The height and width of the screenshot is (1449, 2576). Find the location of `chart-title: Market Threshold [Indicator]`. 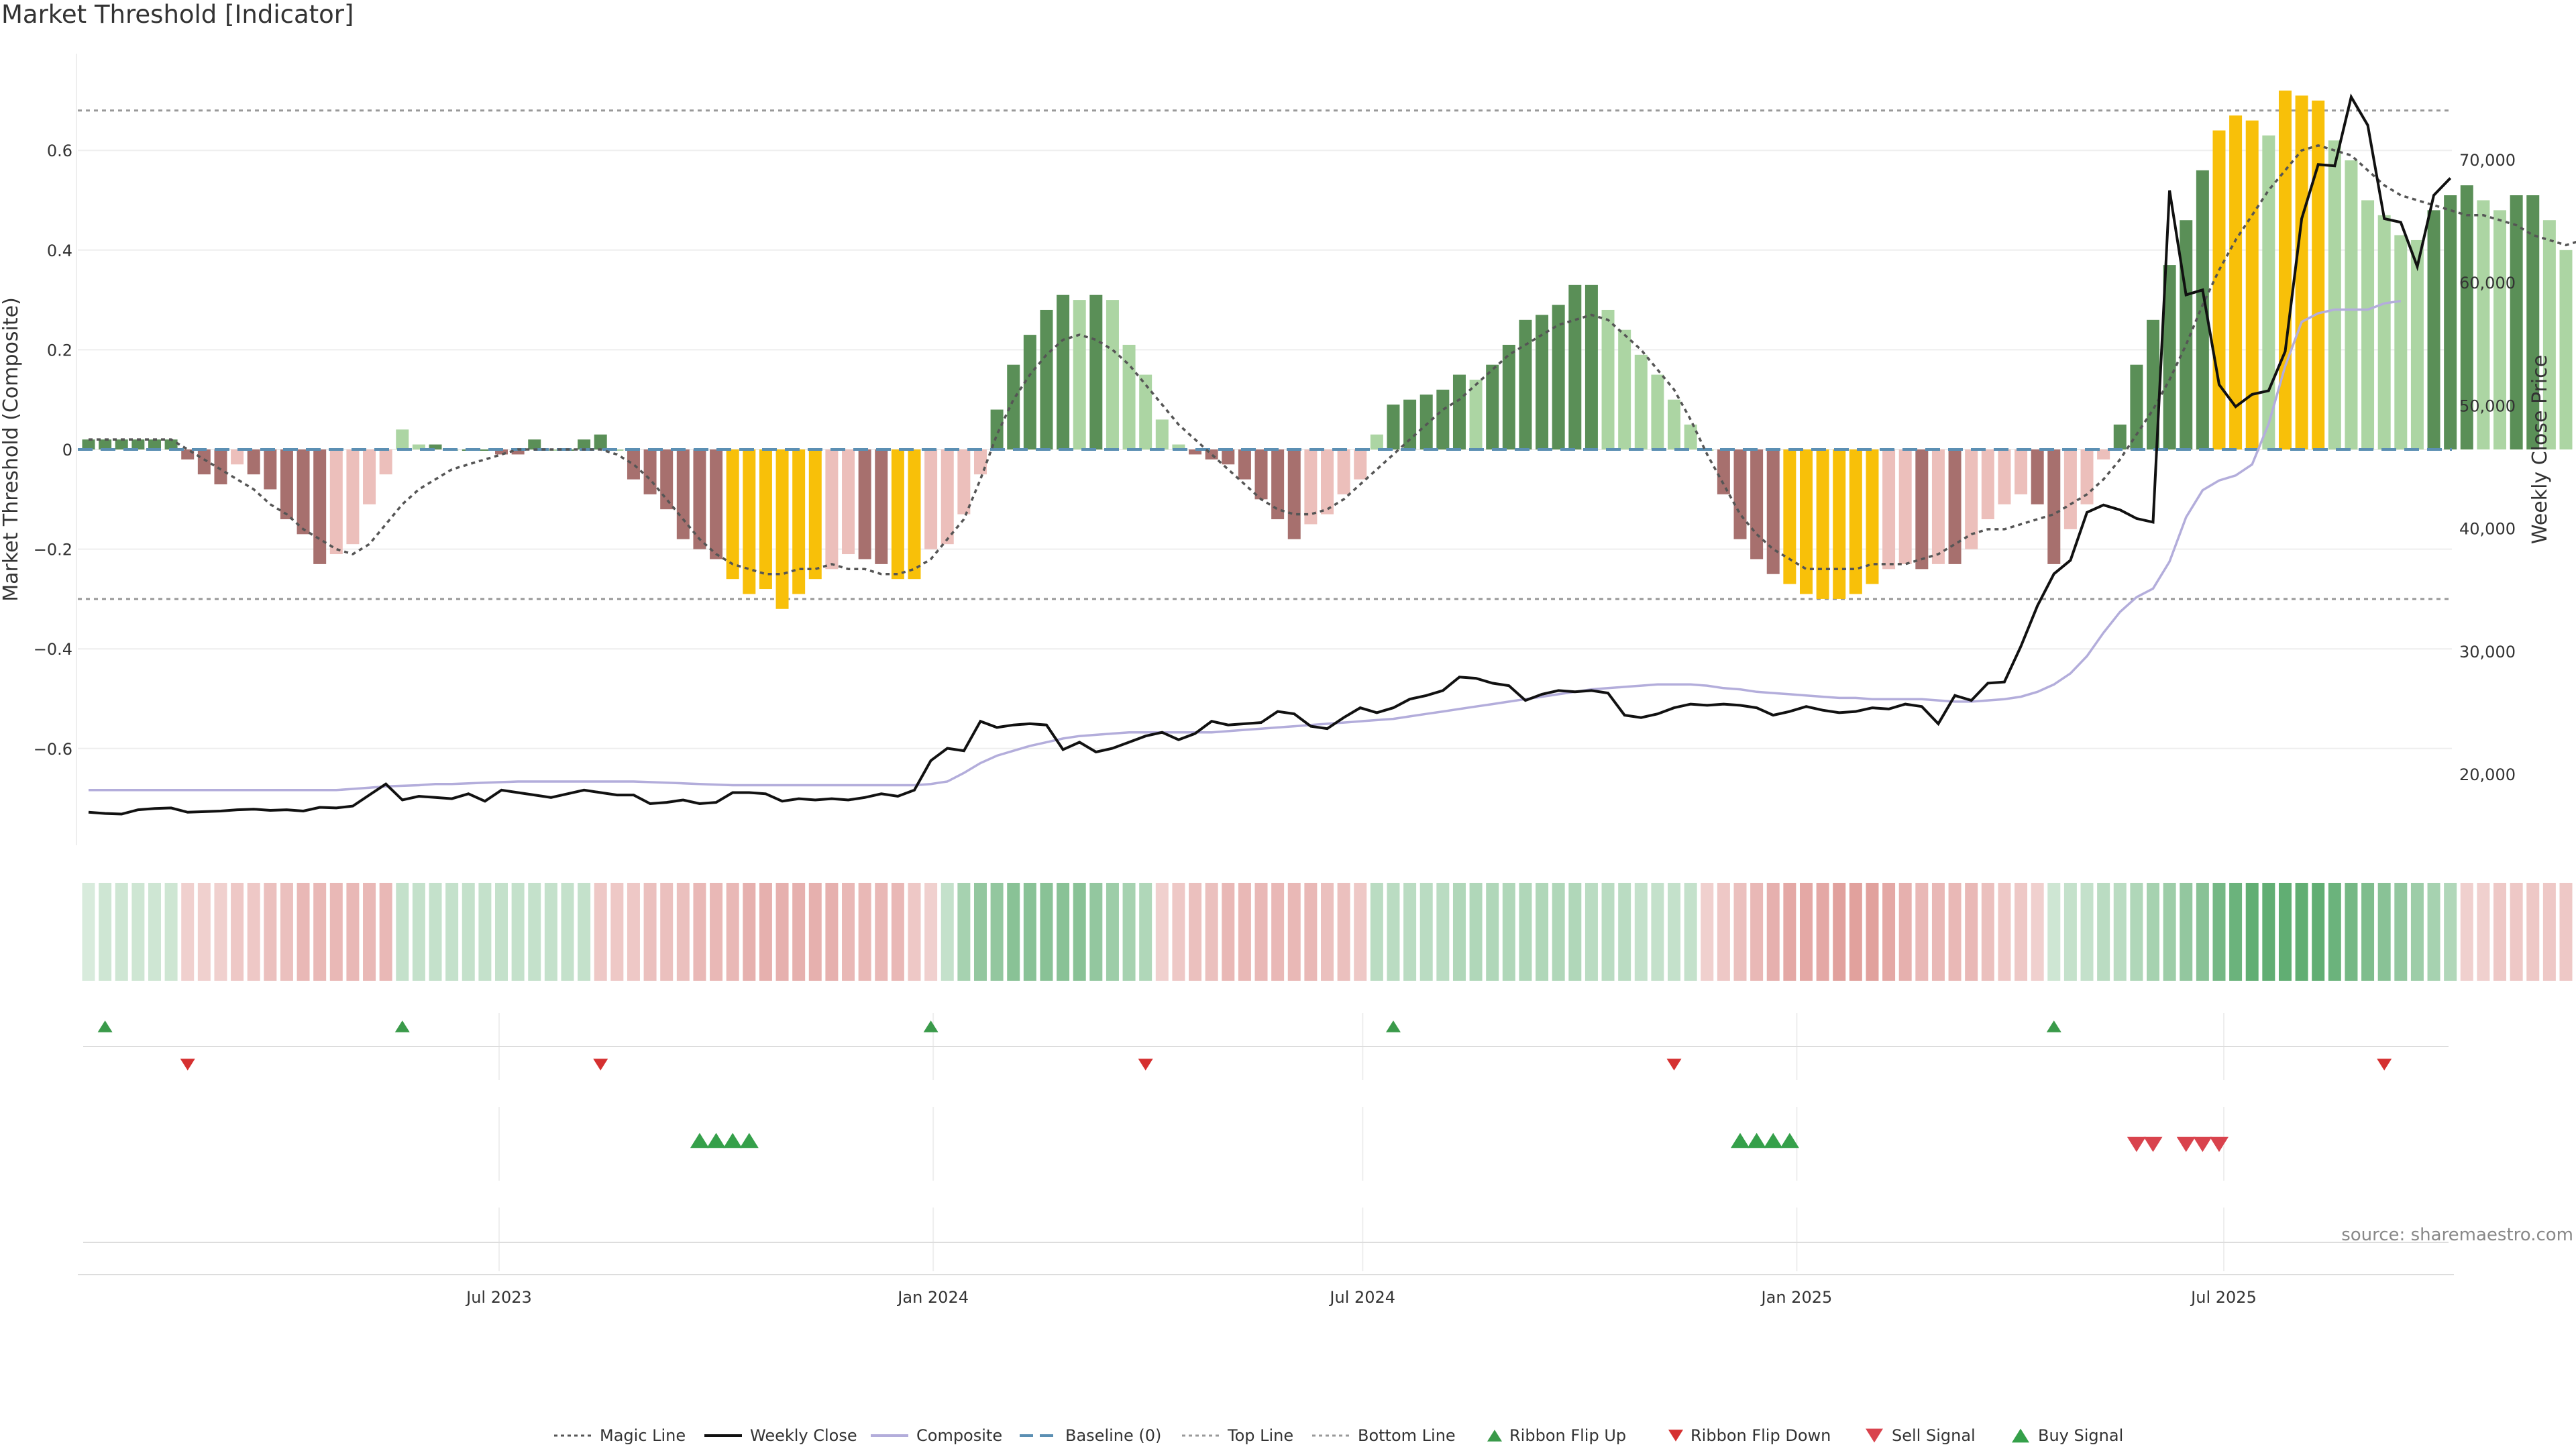

chart-title: Market Threshold [Indicator] is located at coordinates (177, 14).